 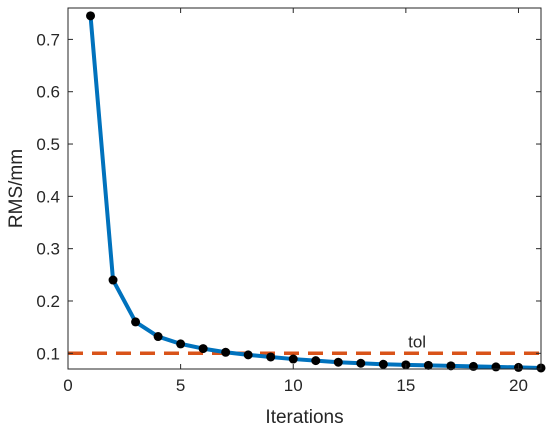 I want to click on y-tick-label: 0.4, so click(x=48, y=196).